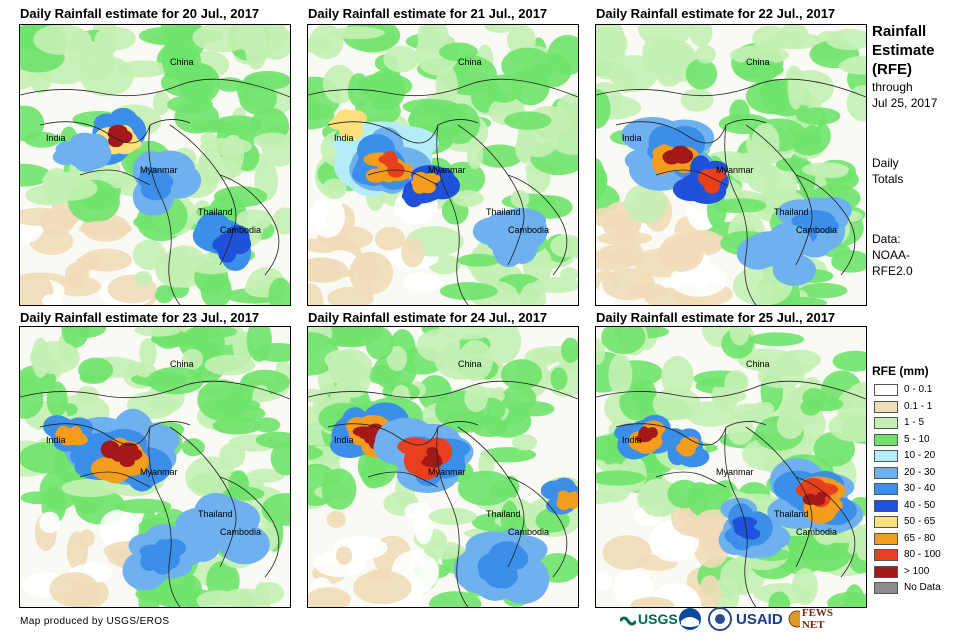 The image size is (967, 639). I want to click on legend-item: 0.1 - 1, so click(917, 407).